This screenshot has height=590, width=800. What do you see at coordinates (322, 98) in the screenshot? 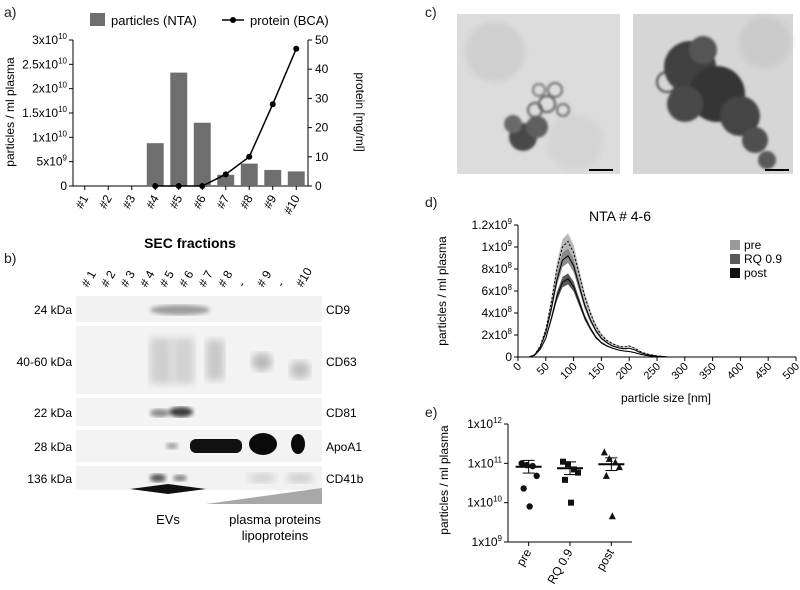
I see `a-right-tick-label: 30` at bounding box center [322, 98].